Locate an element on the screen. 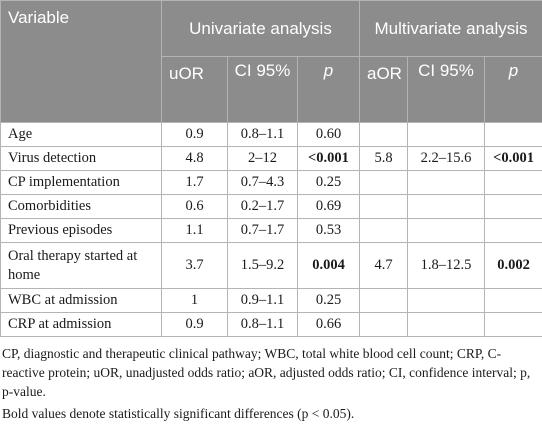 Image resolution: width=542 pixels, height=430 pixels. variable-cell: Virus detection is located at coordinates (81, 158).